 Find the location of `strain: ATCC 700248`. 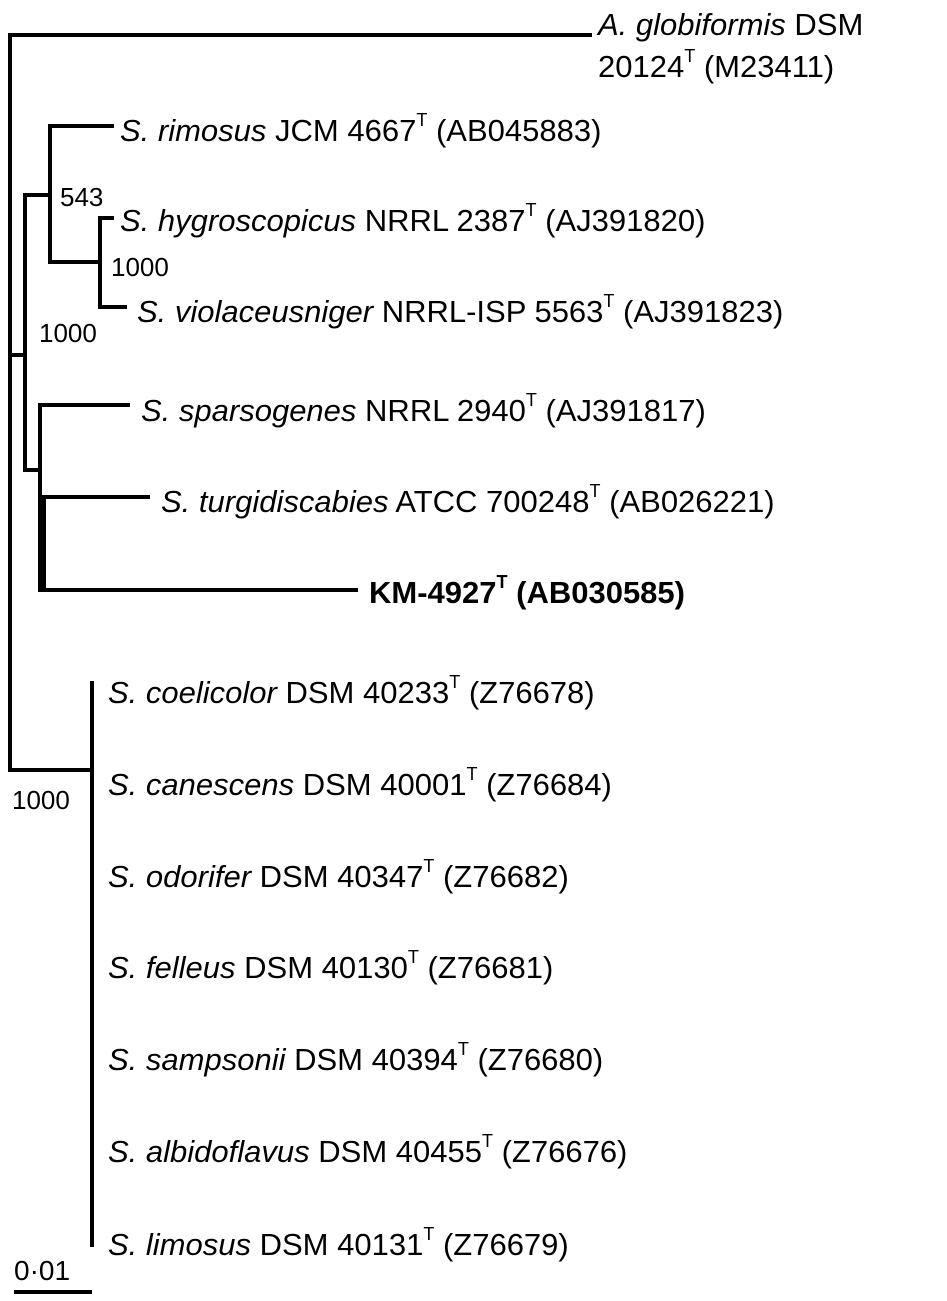

strain: ATCC 700248 is located at coordinates (492, 501).